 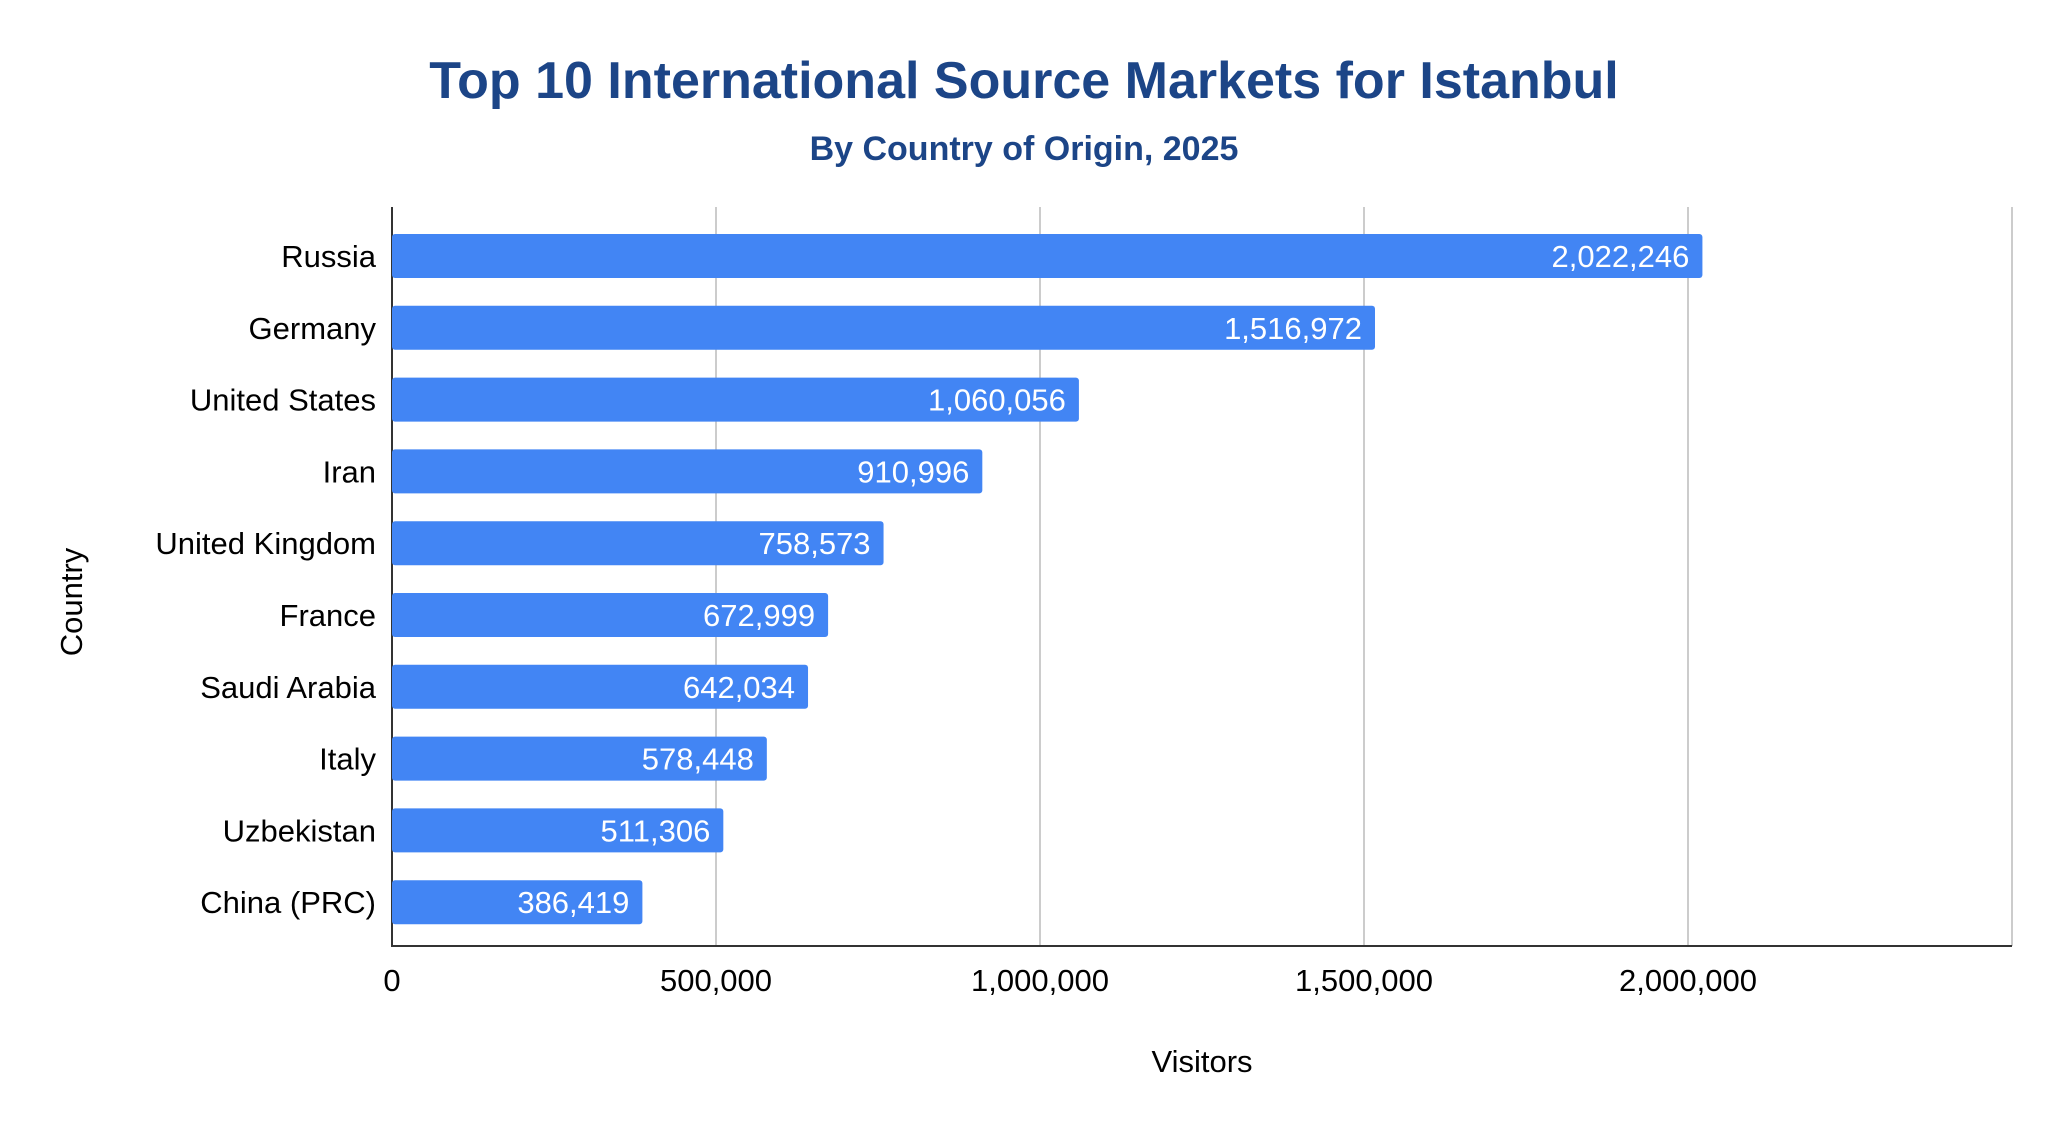 What do you see at coordinates (299, 830) in the screenshot?
I see `category-label: Uzbekistan` at bounding box center [299, 830].